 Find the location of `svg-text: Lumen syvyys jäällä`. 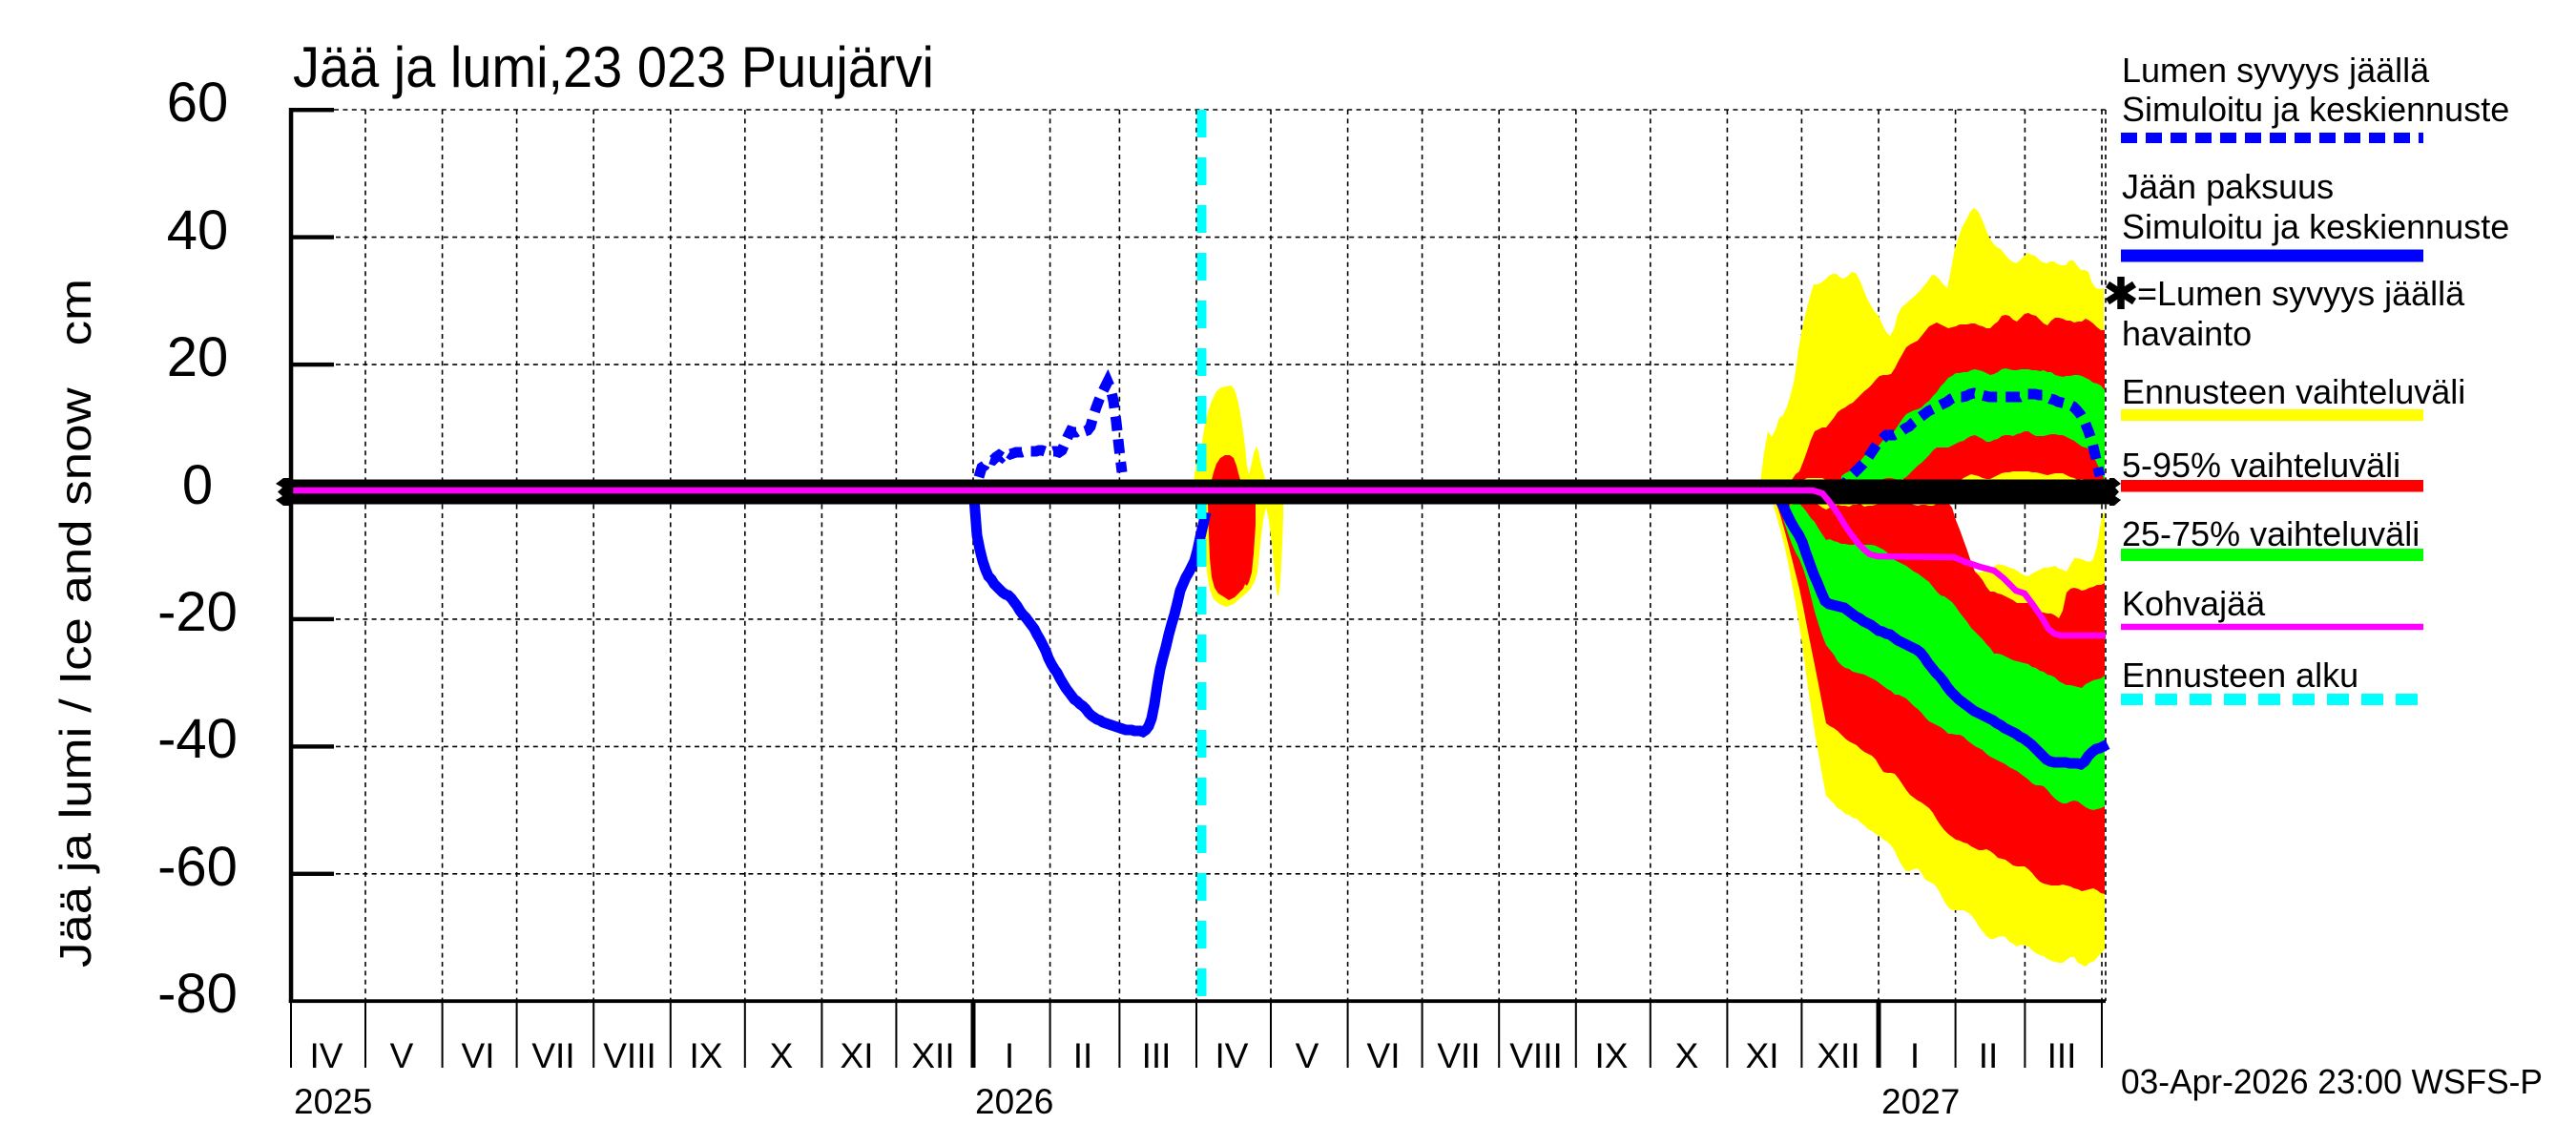

svg-text: Lumen syvyys jäällä is located at coordinates (2276, 70).